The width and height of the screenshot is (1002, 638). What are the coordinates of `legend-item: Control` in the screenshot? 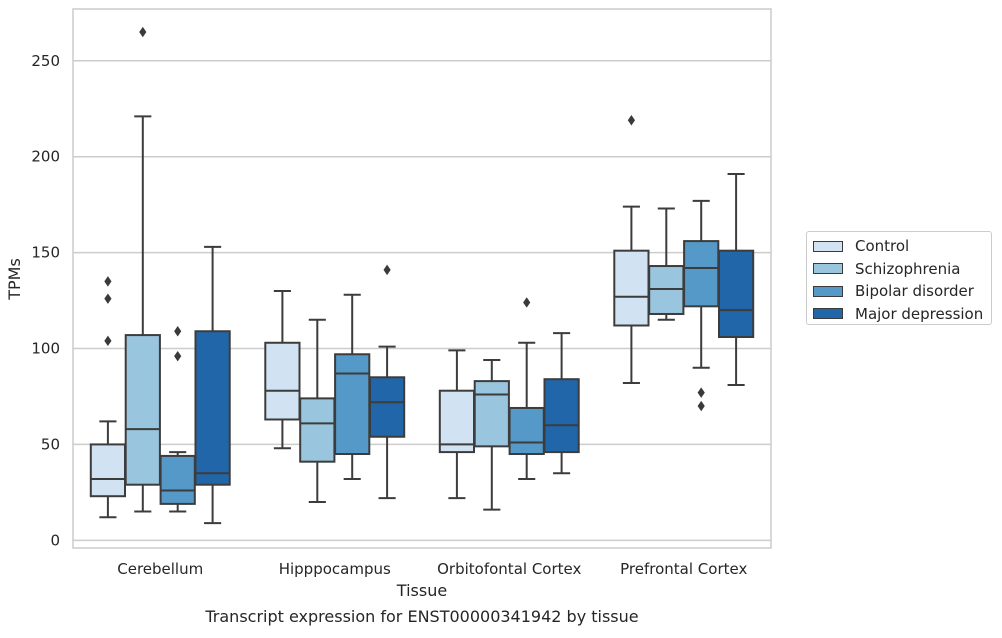 It's located at (861, 246).